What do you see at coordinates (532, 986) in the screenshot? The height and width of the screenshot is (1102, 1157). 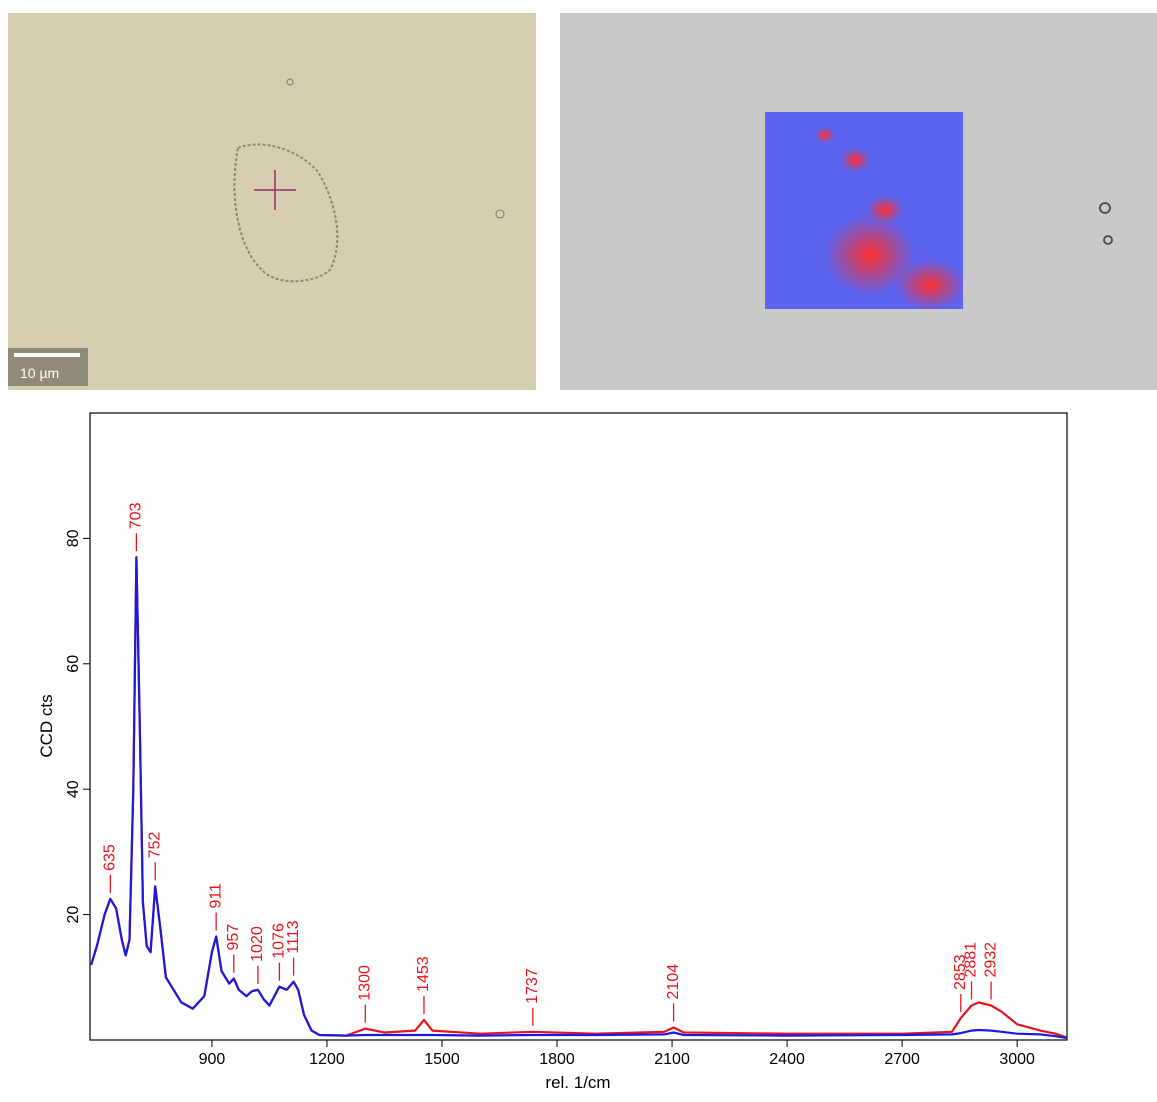 I see `peak-label: 1737` at bounding box center [532, 986].